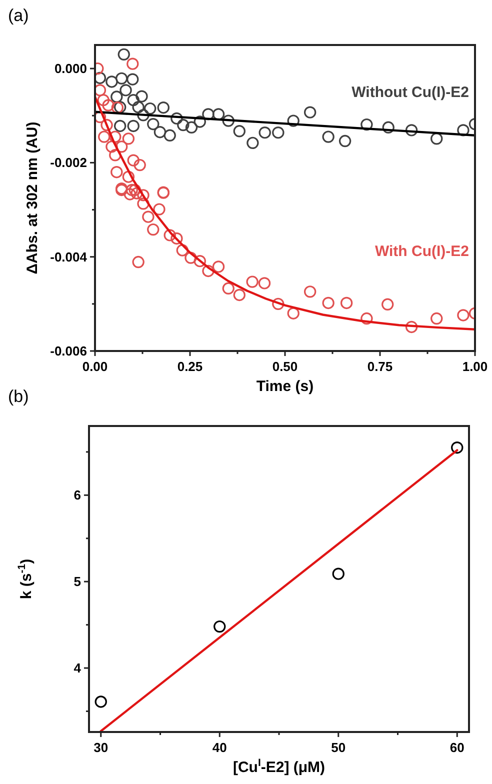  What do you see at coordinates (77, 582) in the screenshot?
I see `y-tick-label: 5` at bounding box center [77, 582].